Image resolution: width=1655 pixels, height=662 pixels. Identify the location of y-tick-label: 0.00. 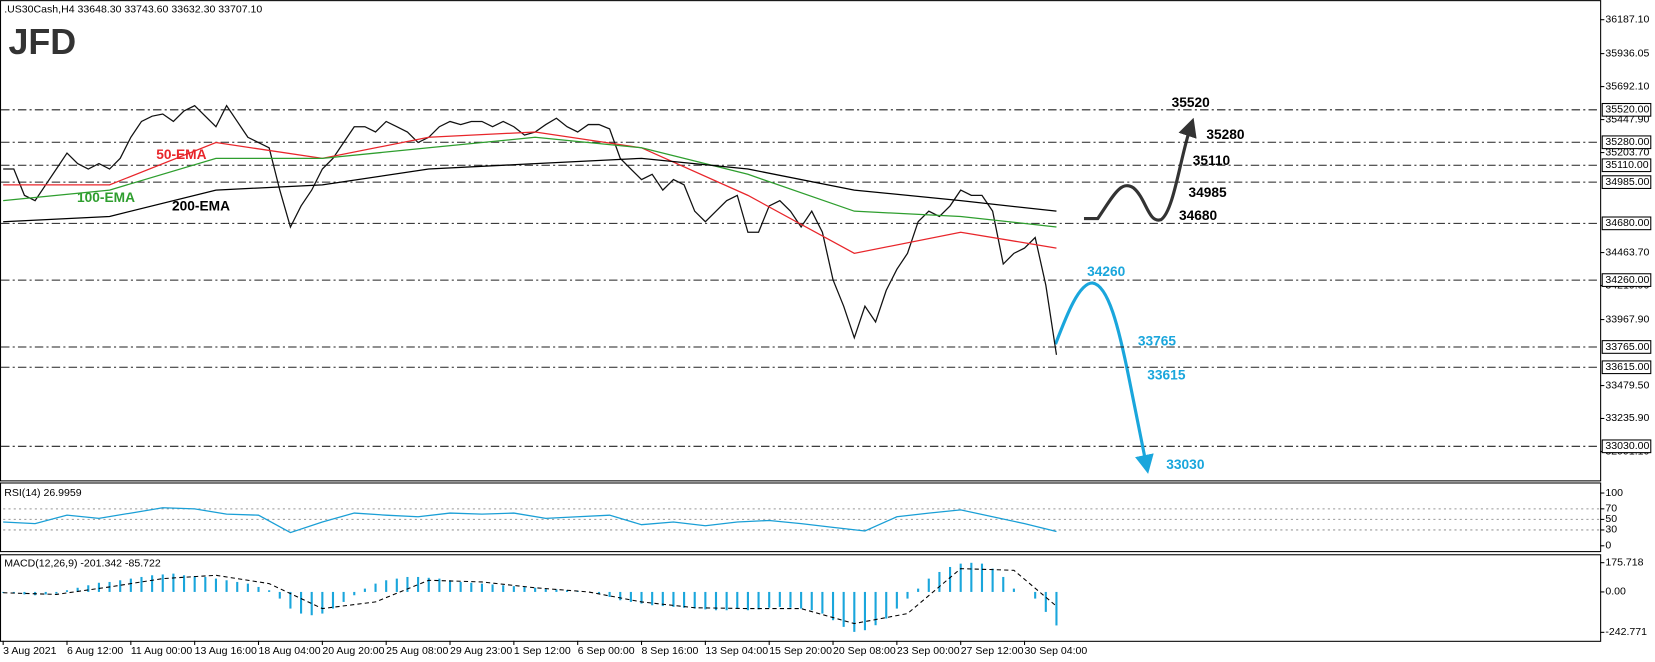
(1615, 592).